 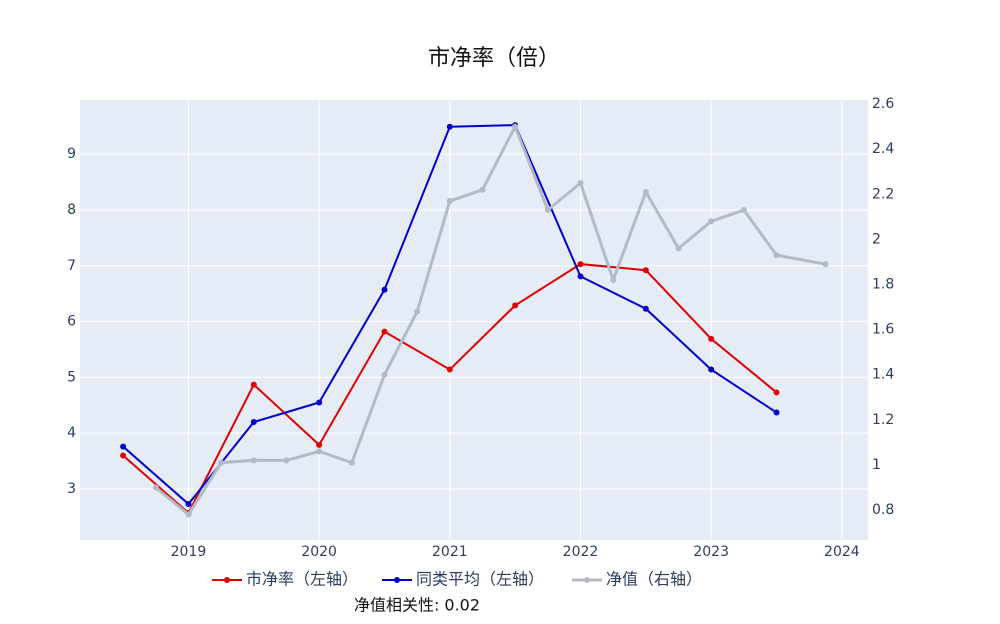 What do you see at coordinates (71, 154) in the screenshot?
I see `y-tick-label: 9` at bounding box center [71, 154].